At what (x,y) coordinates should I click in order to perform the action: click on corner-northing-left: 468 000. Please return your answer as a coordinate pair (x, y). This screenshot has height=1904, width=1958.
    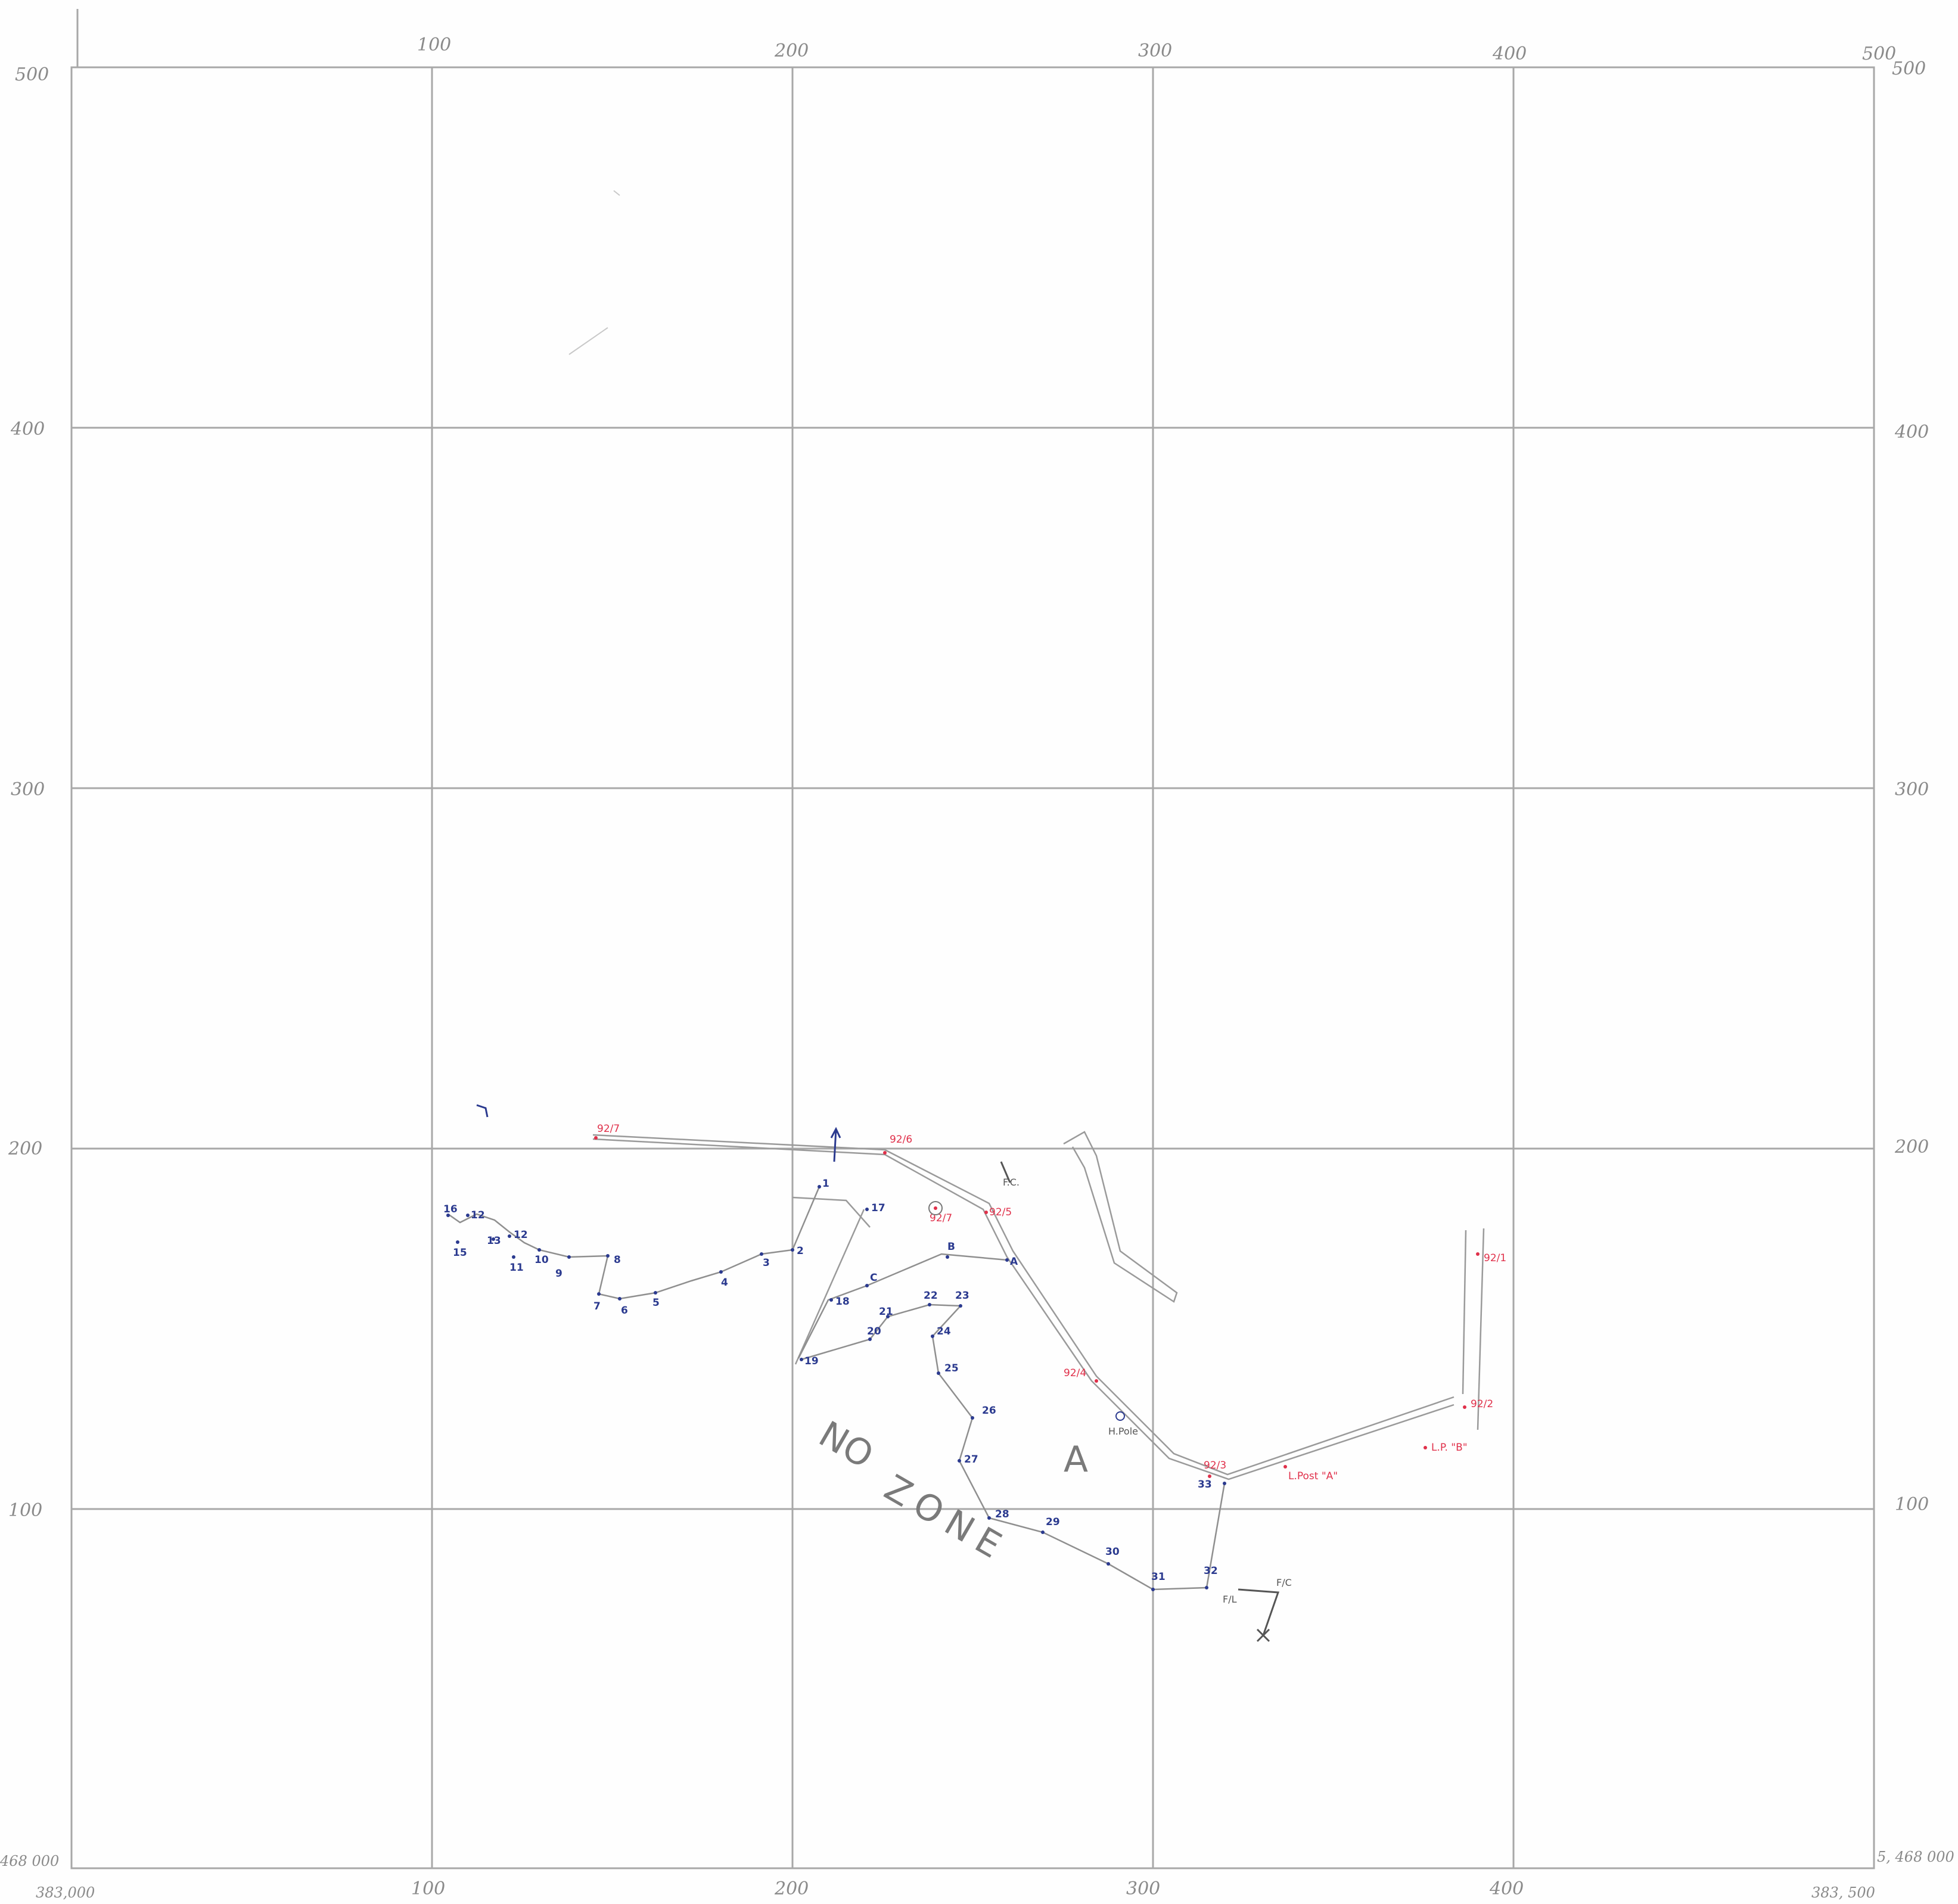
    Looking at the image, I should click on (29, 1861).